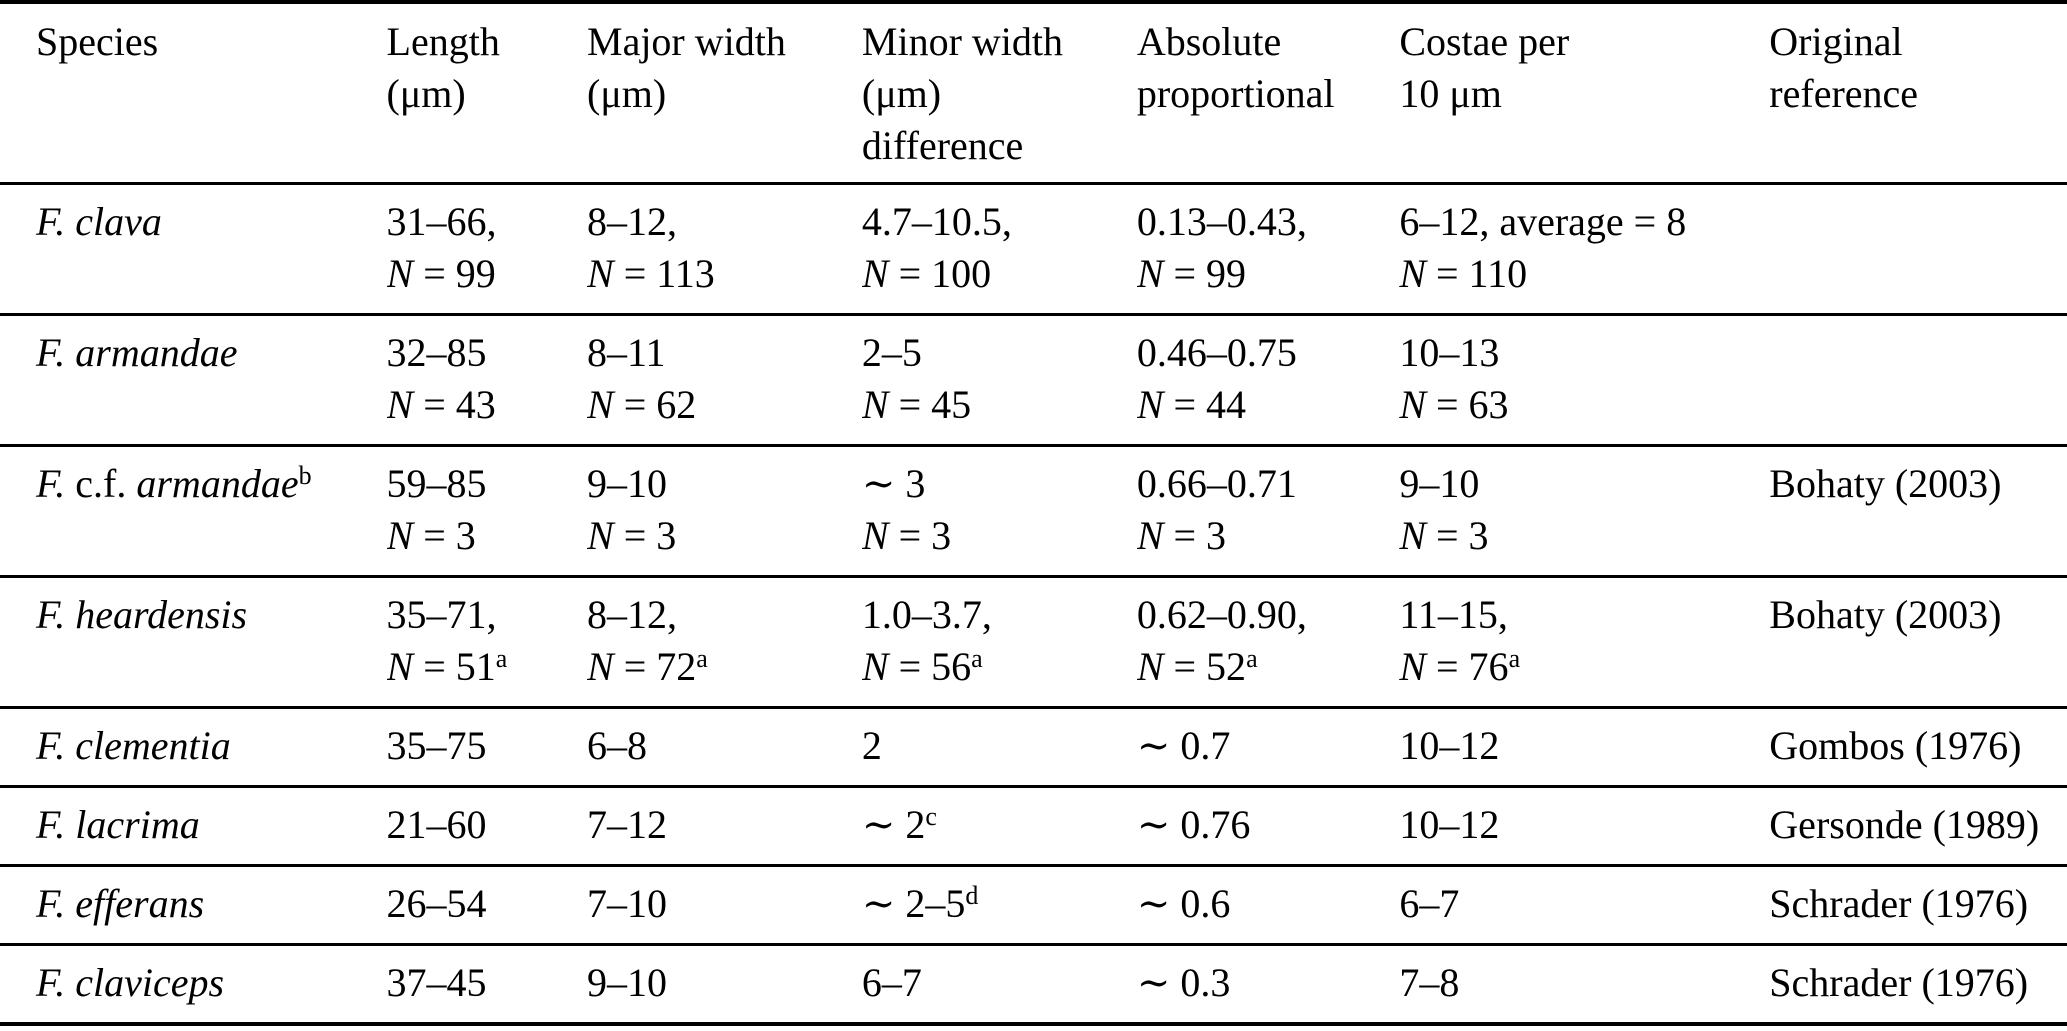 The image size is (2067, 1031). I want to click on text-segment: 6–7, so click(891, 982).